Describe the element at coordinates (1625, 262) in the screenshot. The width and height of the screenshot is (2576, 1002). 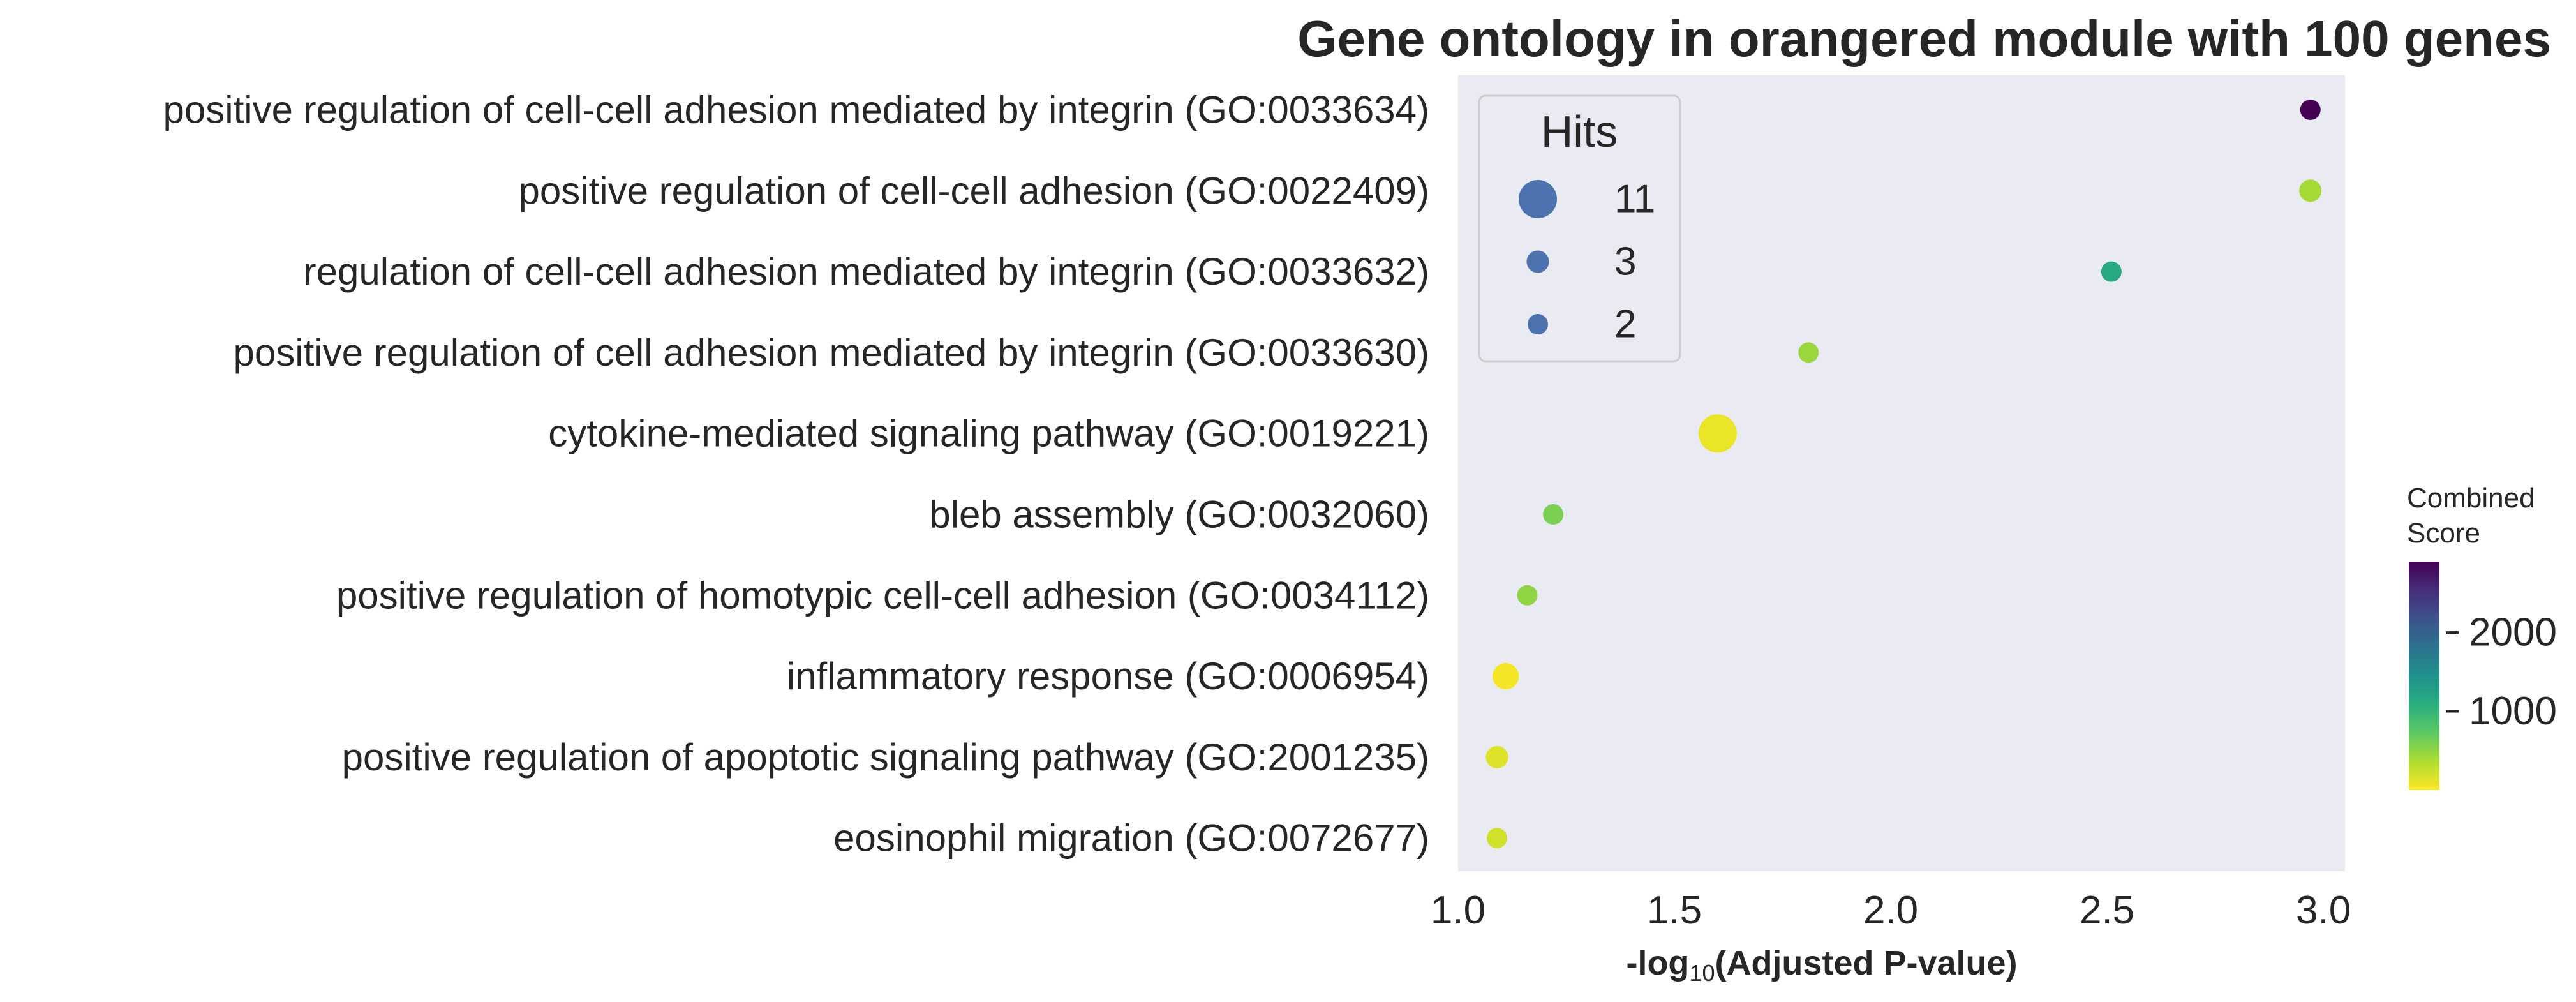
I see `legend-label: 3` at that location.